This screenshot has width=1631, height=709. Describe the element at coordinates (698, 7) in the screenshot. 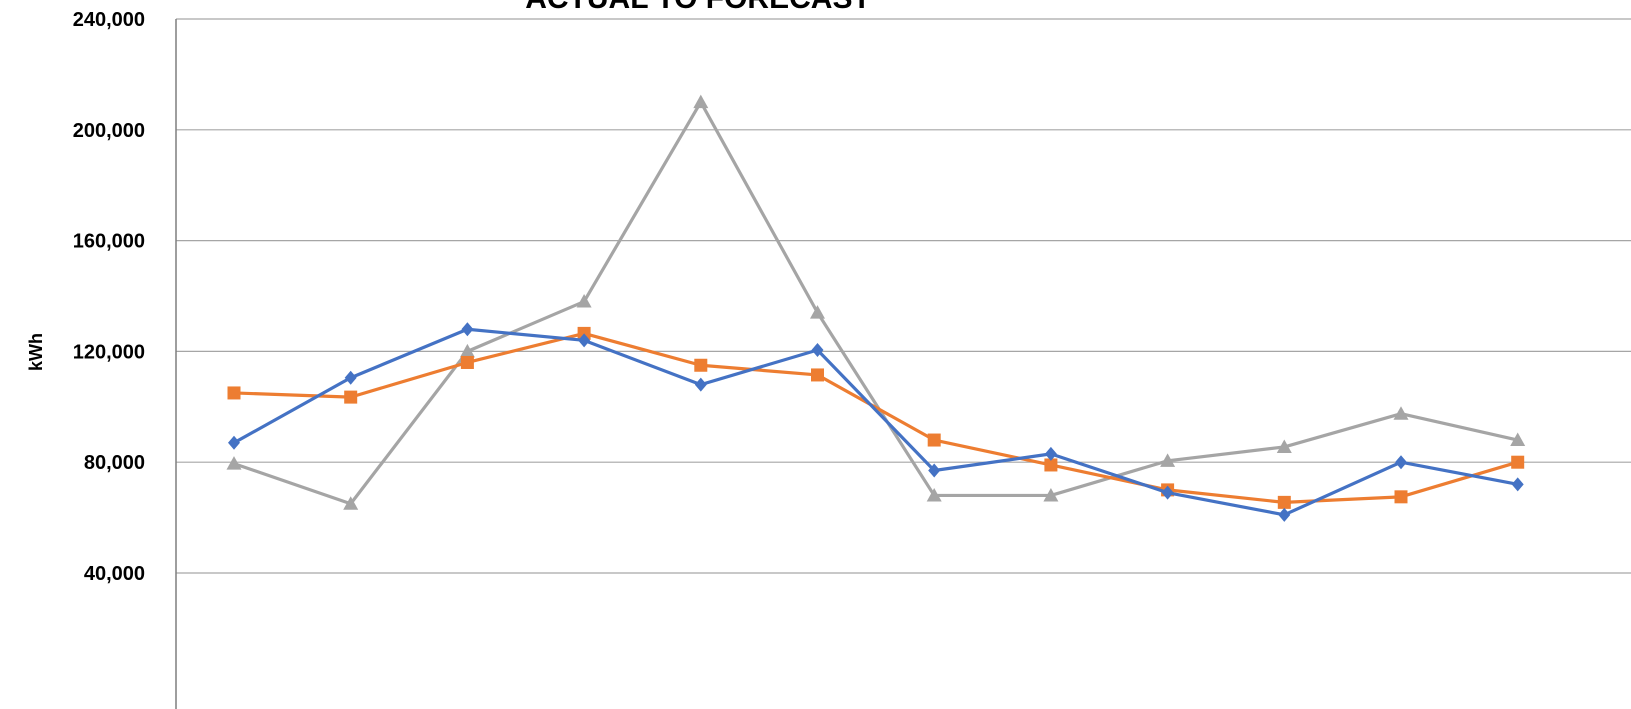

I see `chart-title: ACTUAL TO FORECAST` at that location.